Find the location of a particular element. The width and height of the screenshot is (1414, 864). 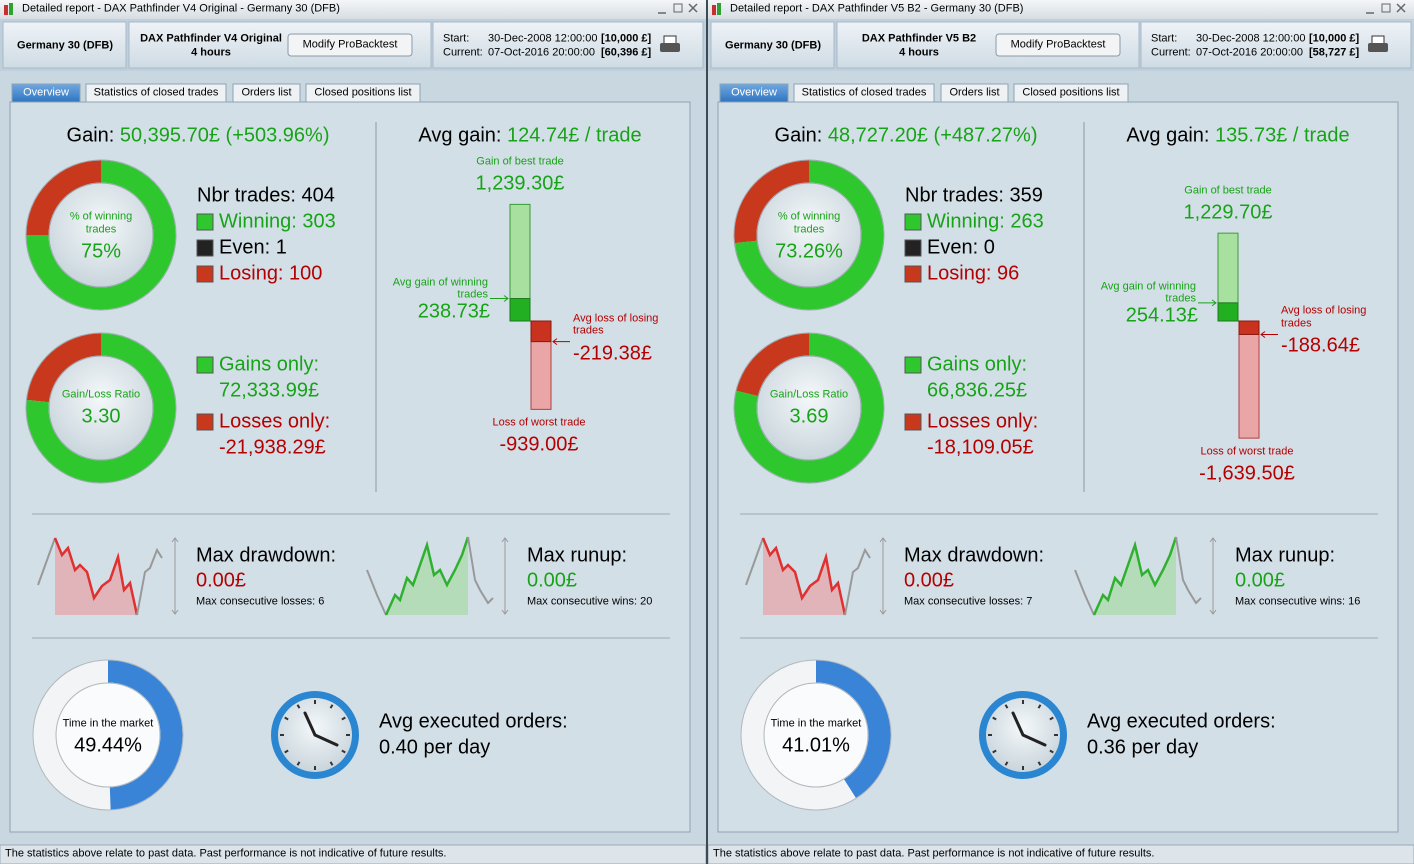

orders-value: 0.36 per day is located at coordinates (1143, 747).